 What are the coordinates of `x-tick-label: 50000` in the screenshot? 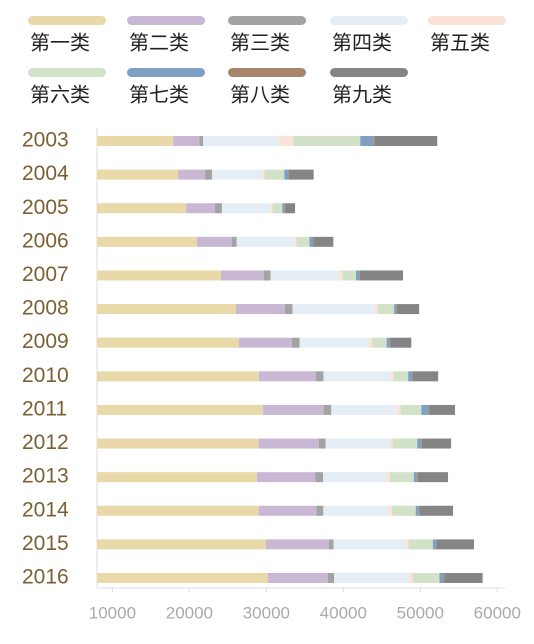 It's located at (420, 612).